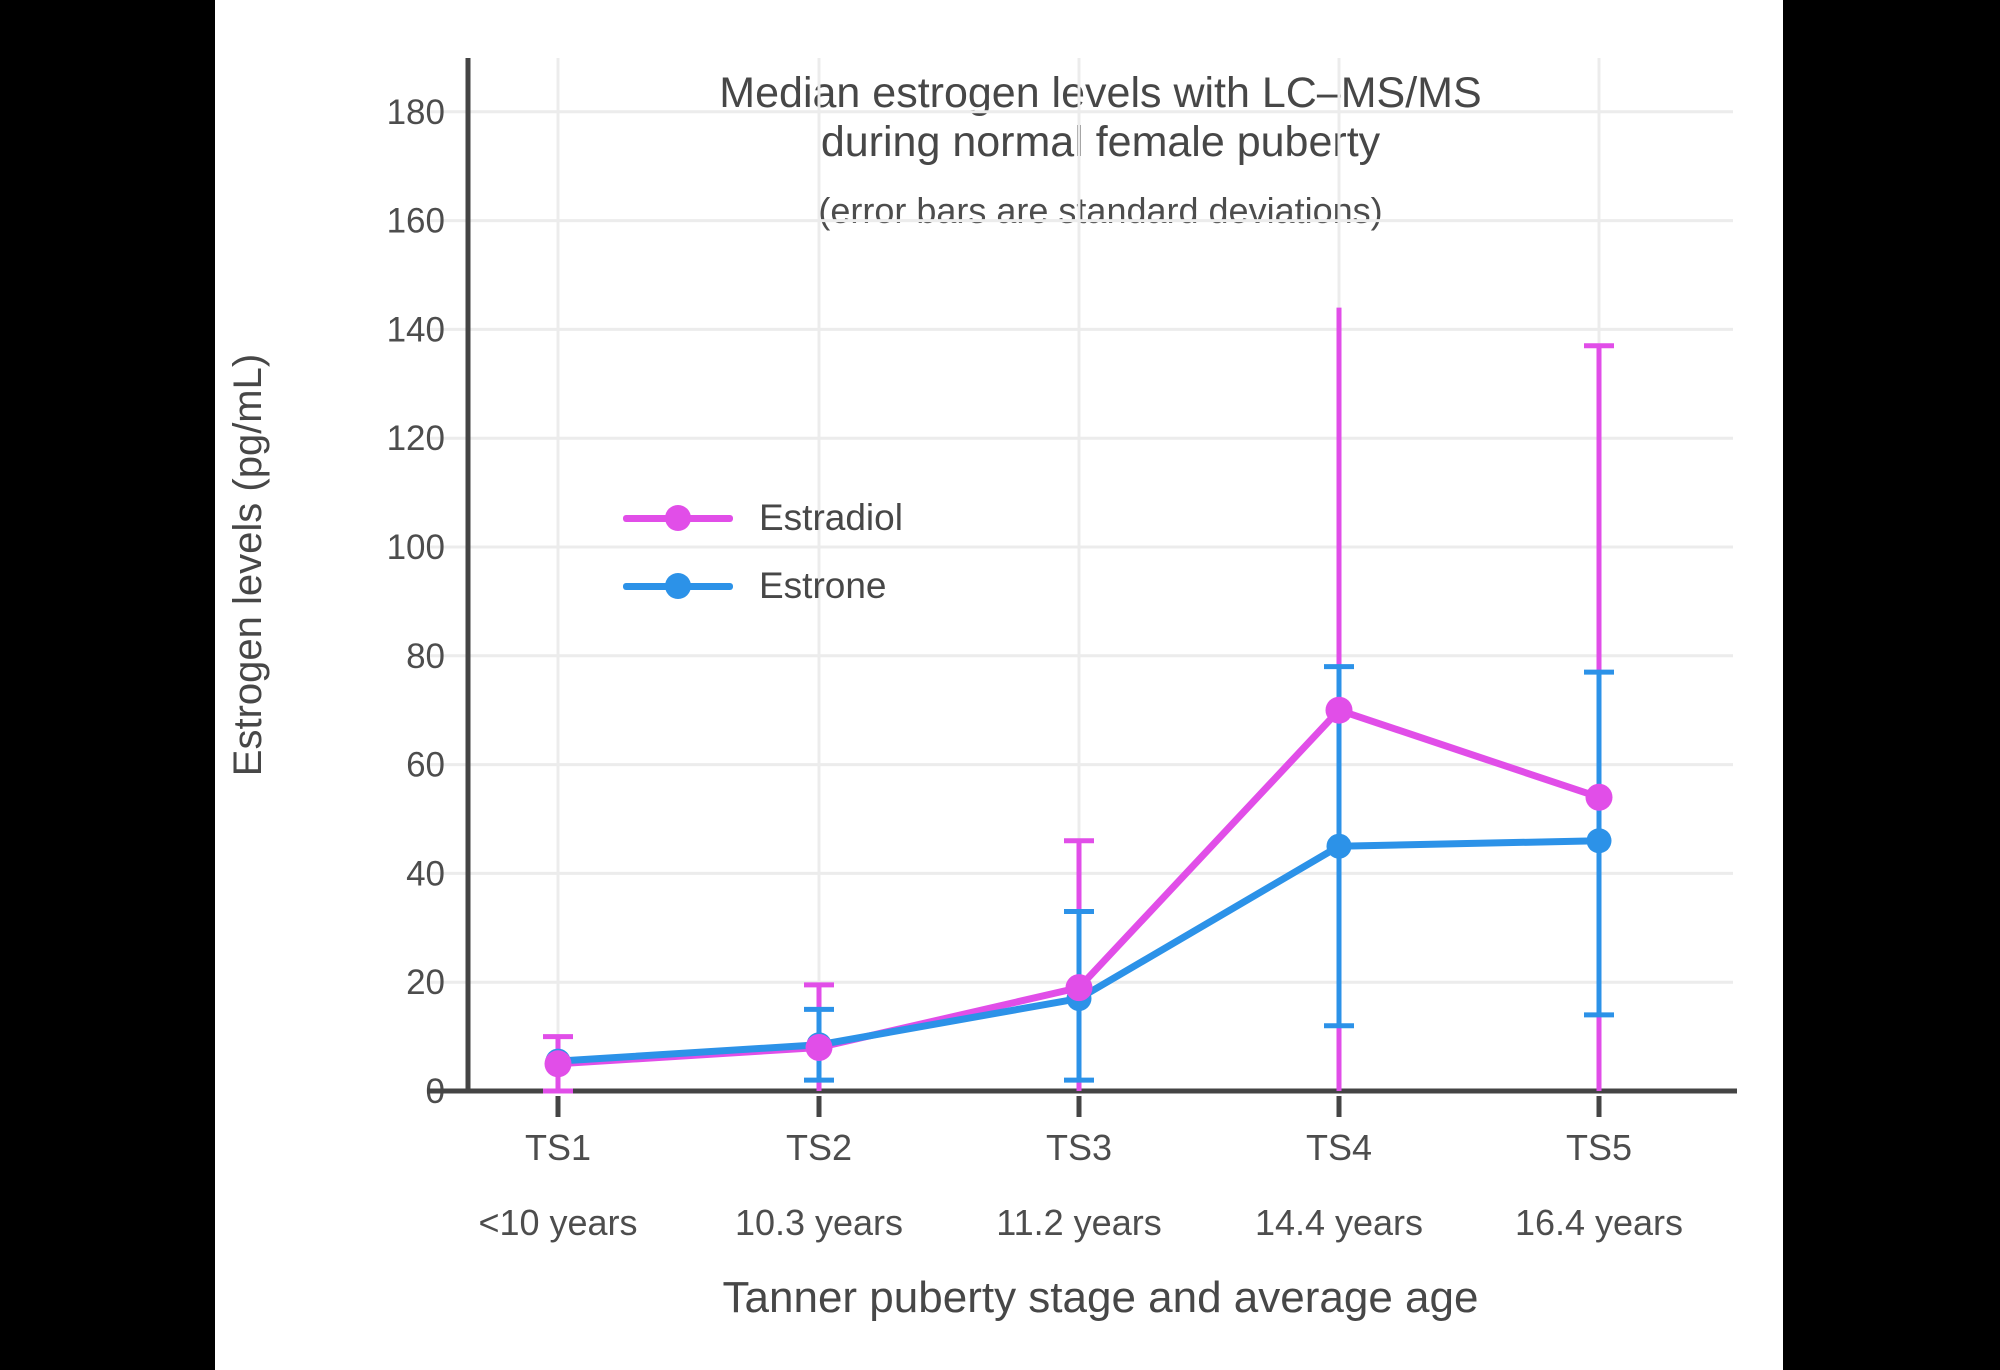 The width and height of the screenshot is (2000, 1370). Describe the element at coordinates (425, 656) in the screenshot. I see `y-tick-label: 80` at that location.